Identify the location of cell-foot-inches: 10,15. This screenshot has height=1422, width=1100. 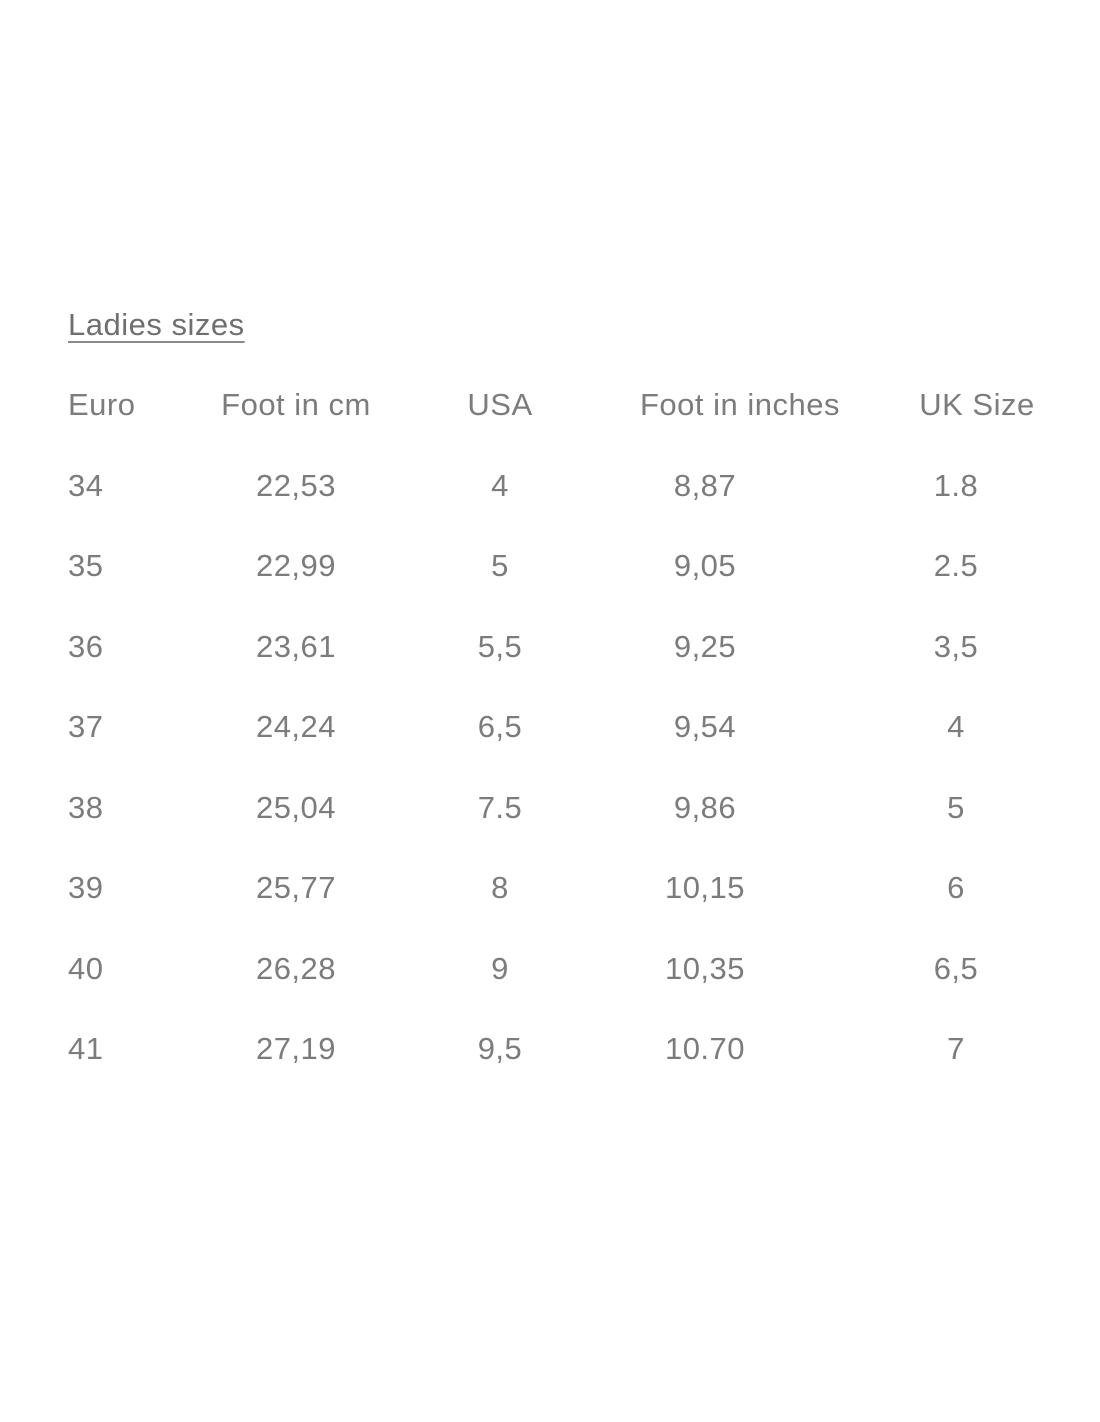
(705, 888).